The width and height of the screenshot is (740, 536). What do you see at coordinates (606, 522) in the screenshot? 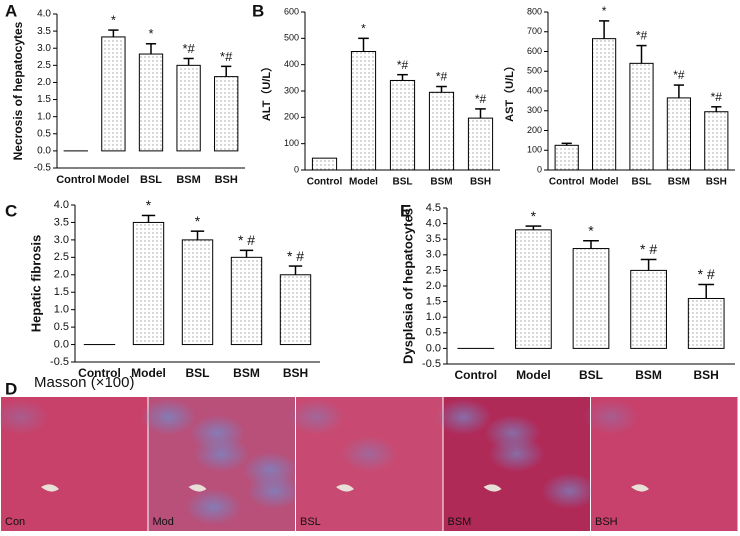
I see `image-label: BSH` at bounding box center [606, 522].